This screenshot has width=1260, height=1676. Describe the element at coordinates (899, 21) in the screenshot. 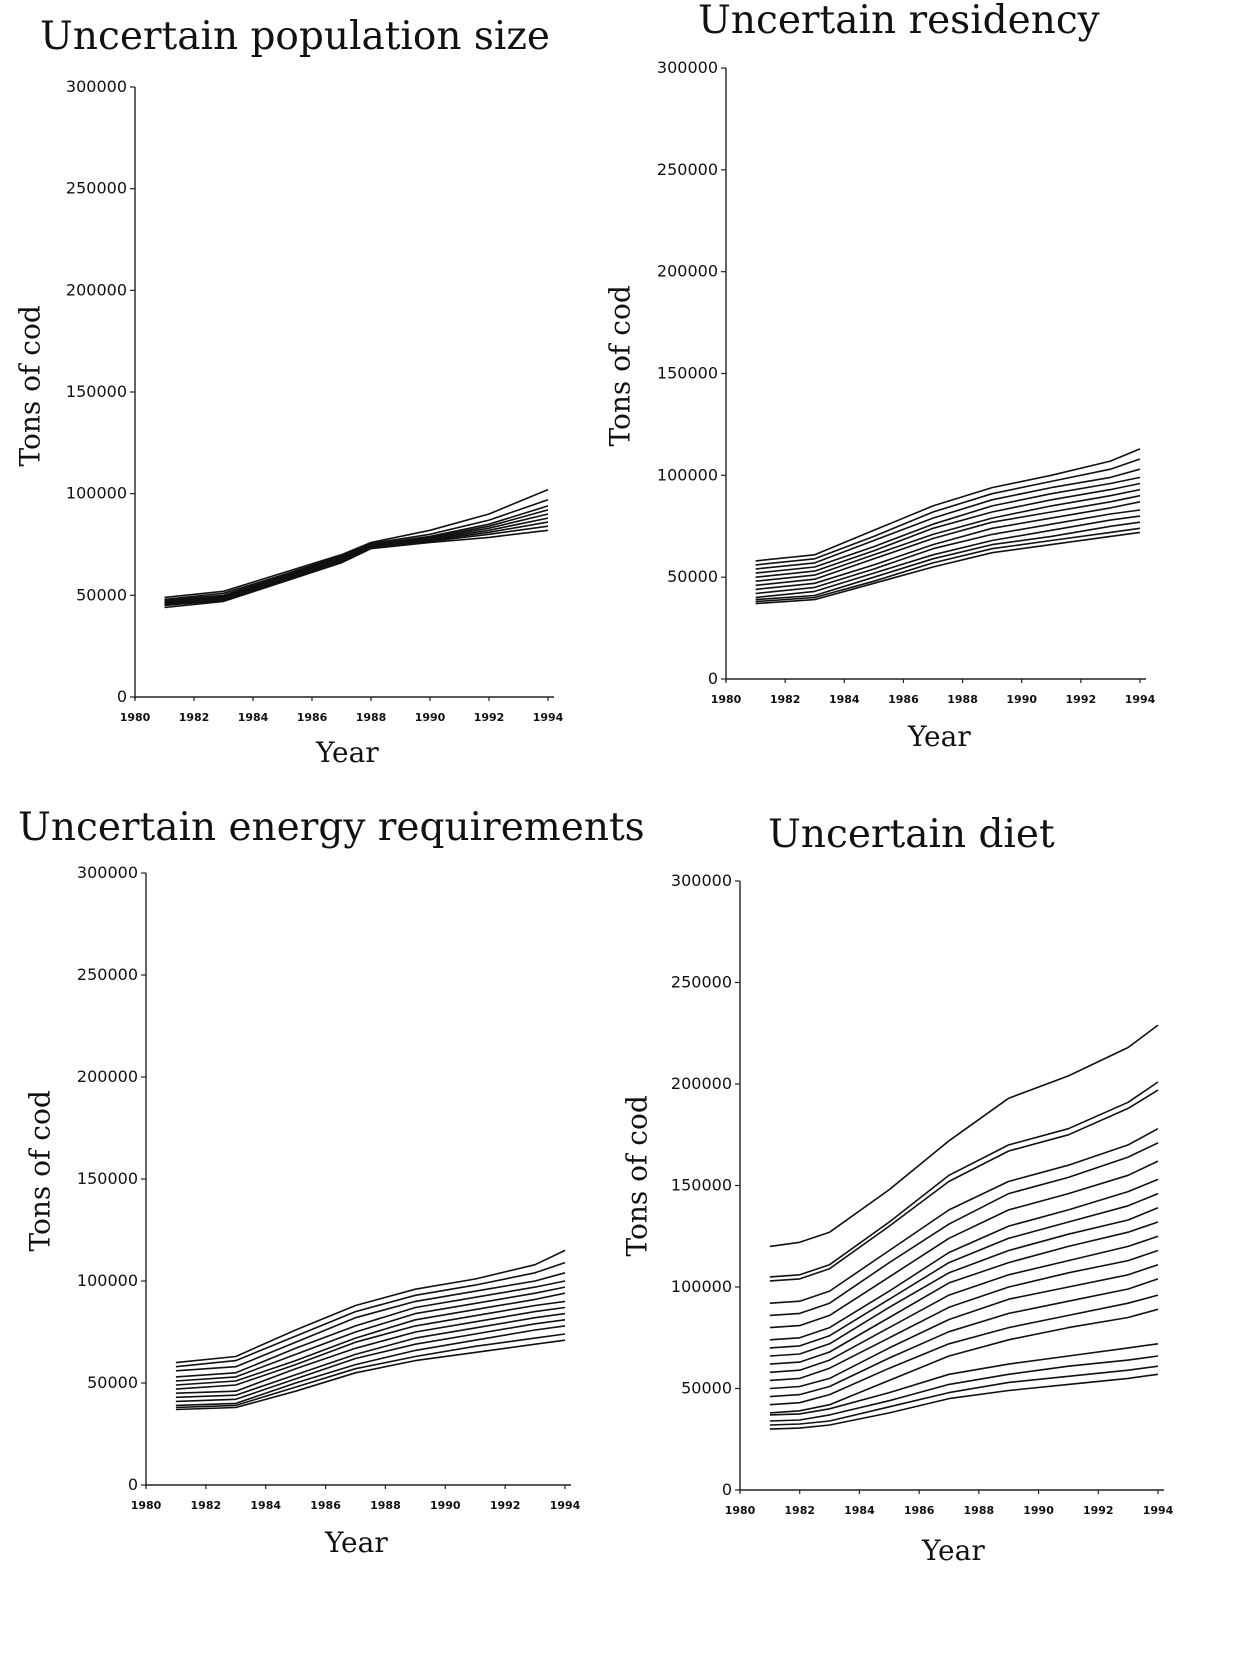

I see `chart-title: Uncertain residency` at that location.